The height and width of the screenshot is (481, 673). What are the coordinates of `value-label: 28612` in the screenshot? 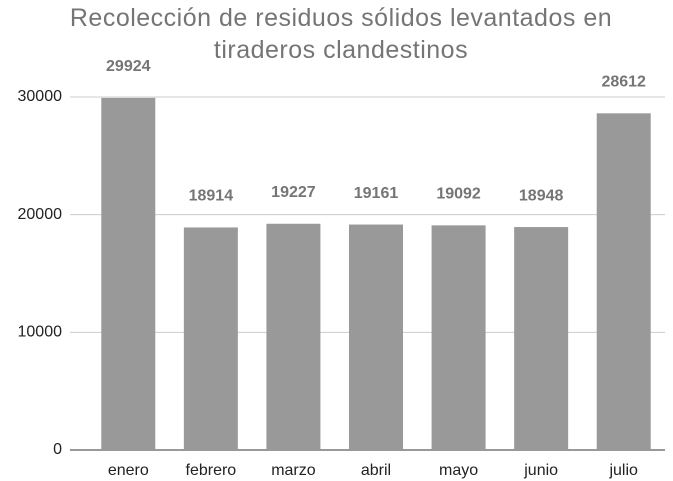 It's located at (623, 82).